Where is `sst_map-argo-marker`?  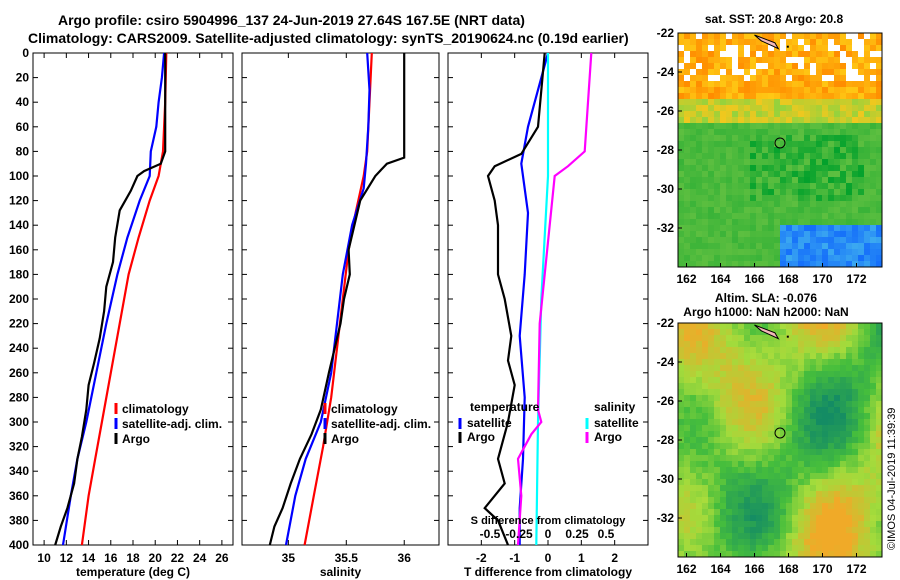 sst_map-argo-marker is located at coordinates (780, 143).